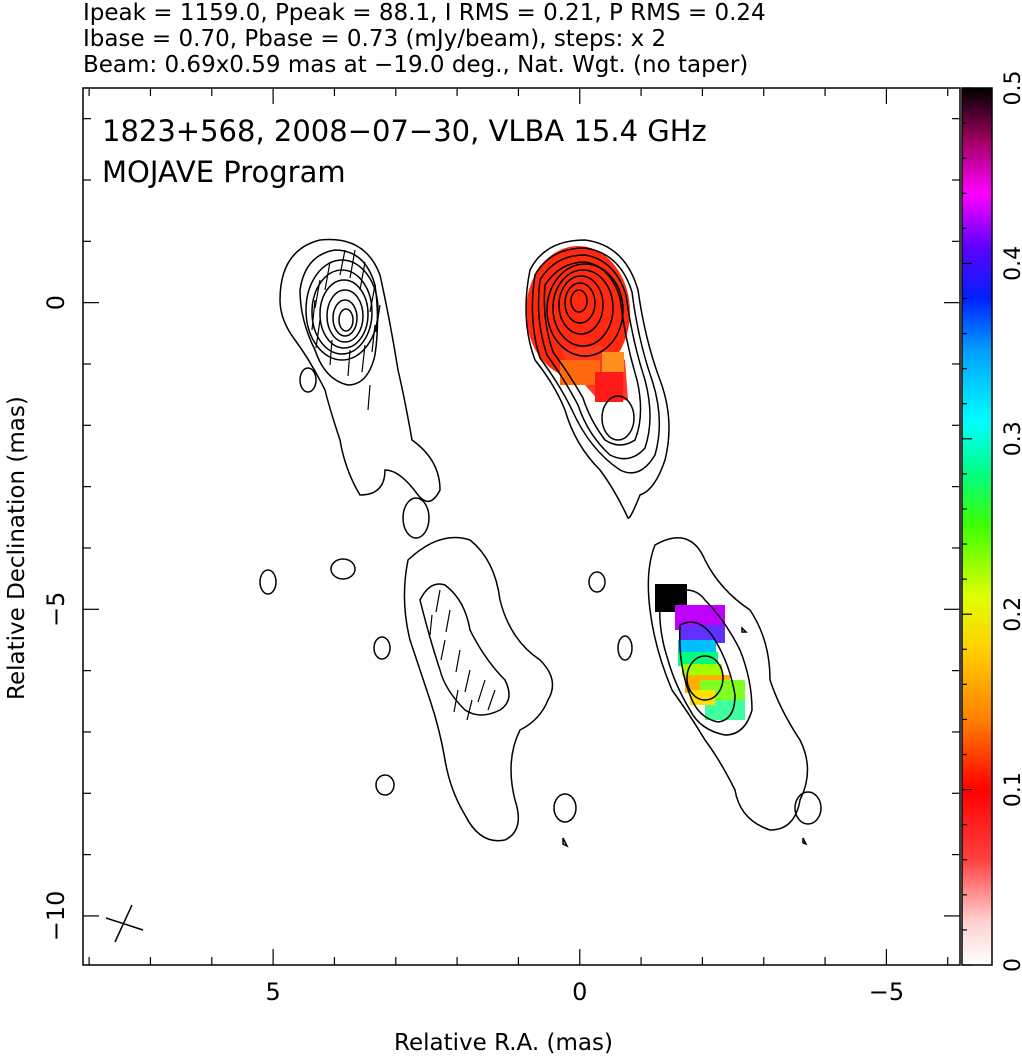 Image resolution: width=1022 pixels, height=1061 pixels. What do you see at coordinates (886, 992) in the screenshot?
I see `x-tick-label: −5` at bounding box center [886, 992].